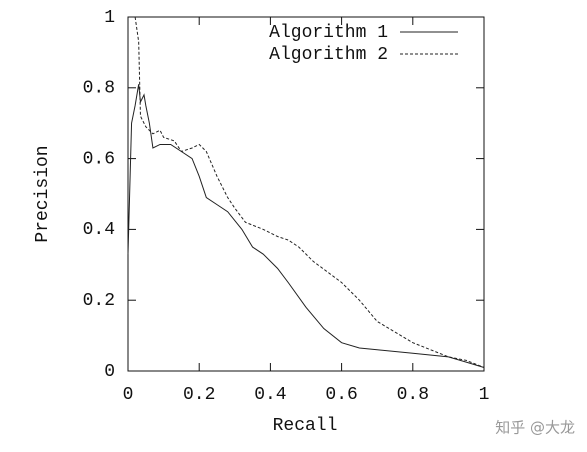  What do you see at coordinates (99, 159) in the screenshot?
I see `y-tick-label: 0.6` at bounding box center [99, 159].